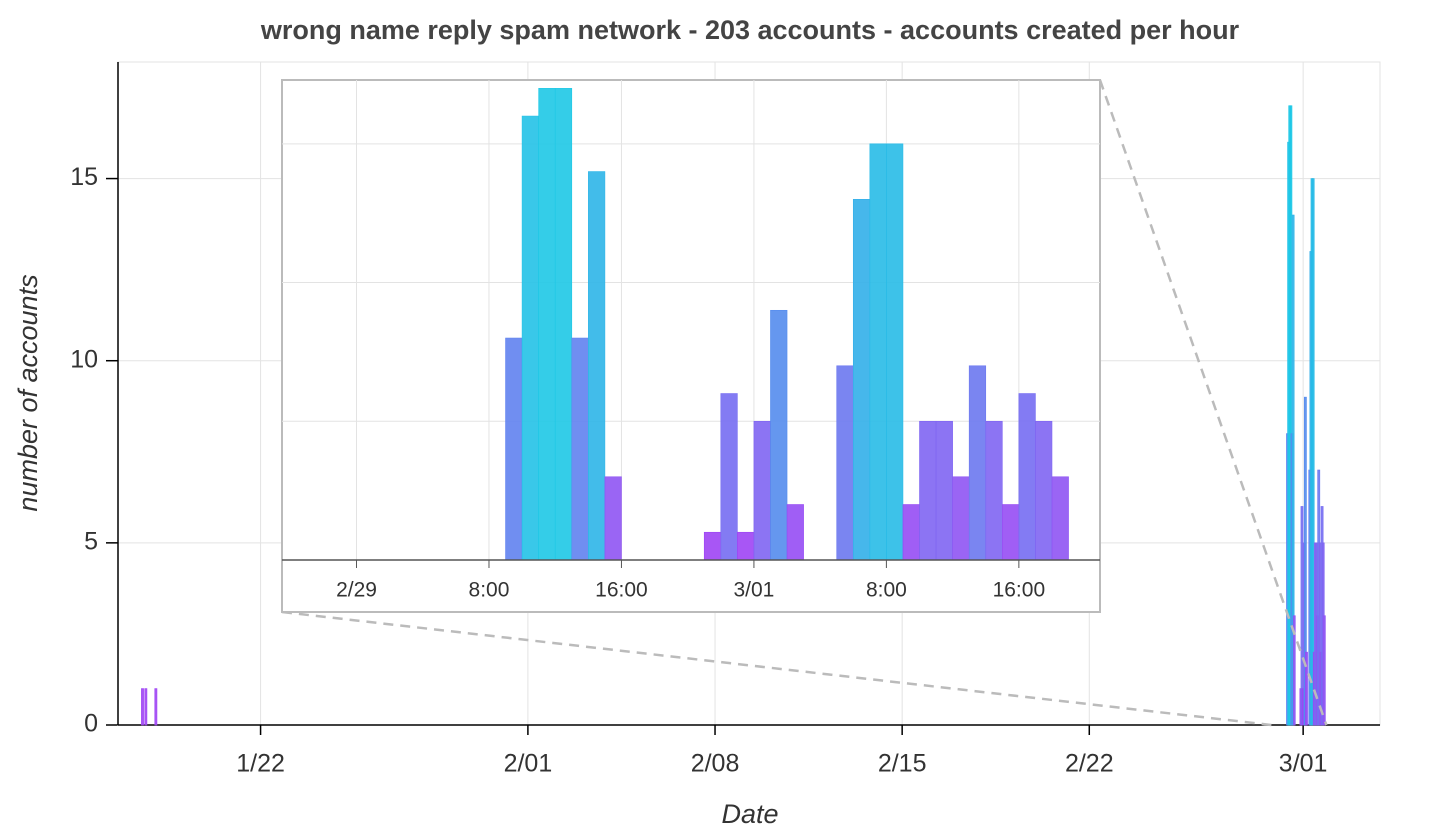 Image resolution: width=1440 pixels, height=840 pixels. What do you see at coordinates (1089, 764) in the screenshot?
I see `x-tick-label: 2/22` at bounding box center [1089, 764].